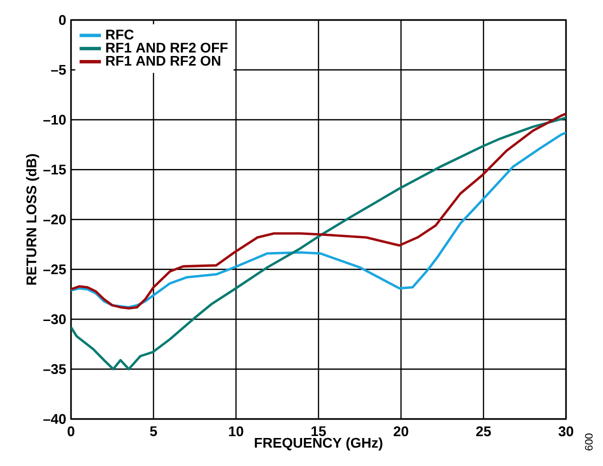  What do you see at coordinates (54, 419) in the screenshot?
I see `y-tick-label: –40` at bounding box center [54, 419].